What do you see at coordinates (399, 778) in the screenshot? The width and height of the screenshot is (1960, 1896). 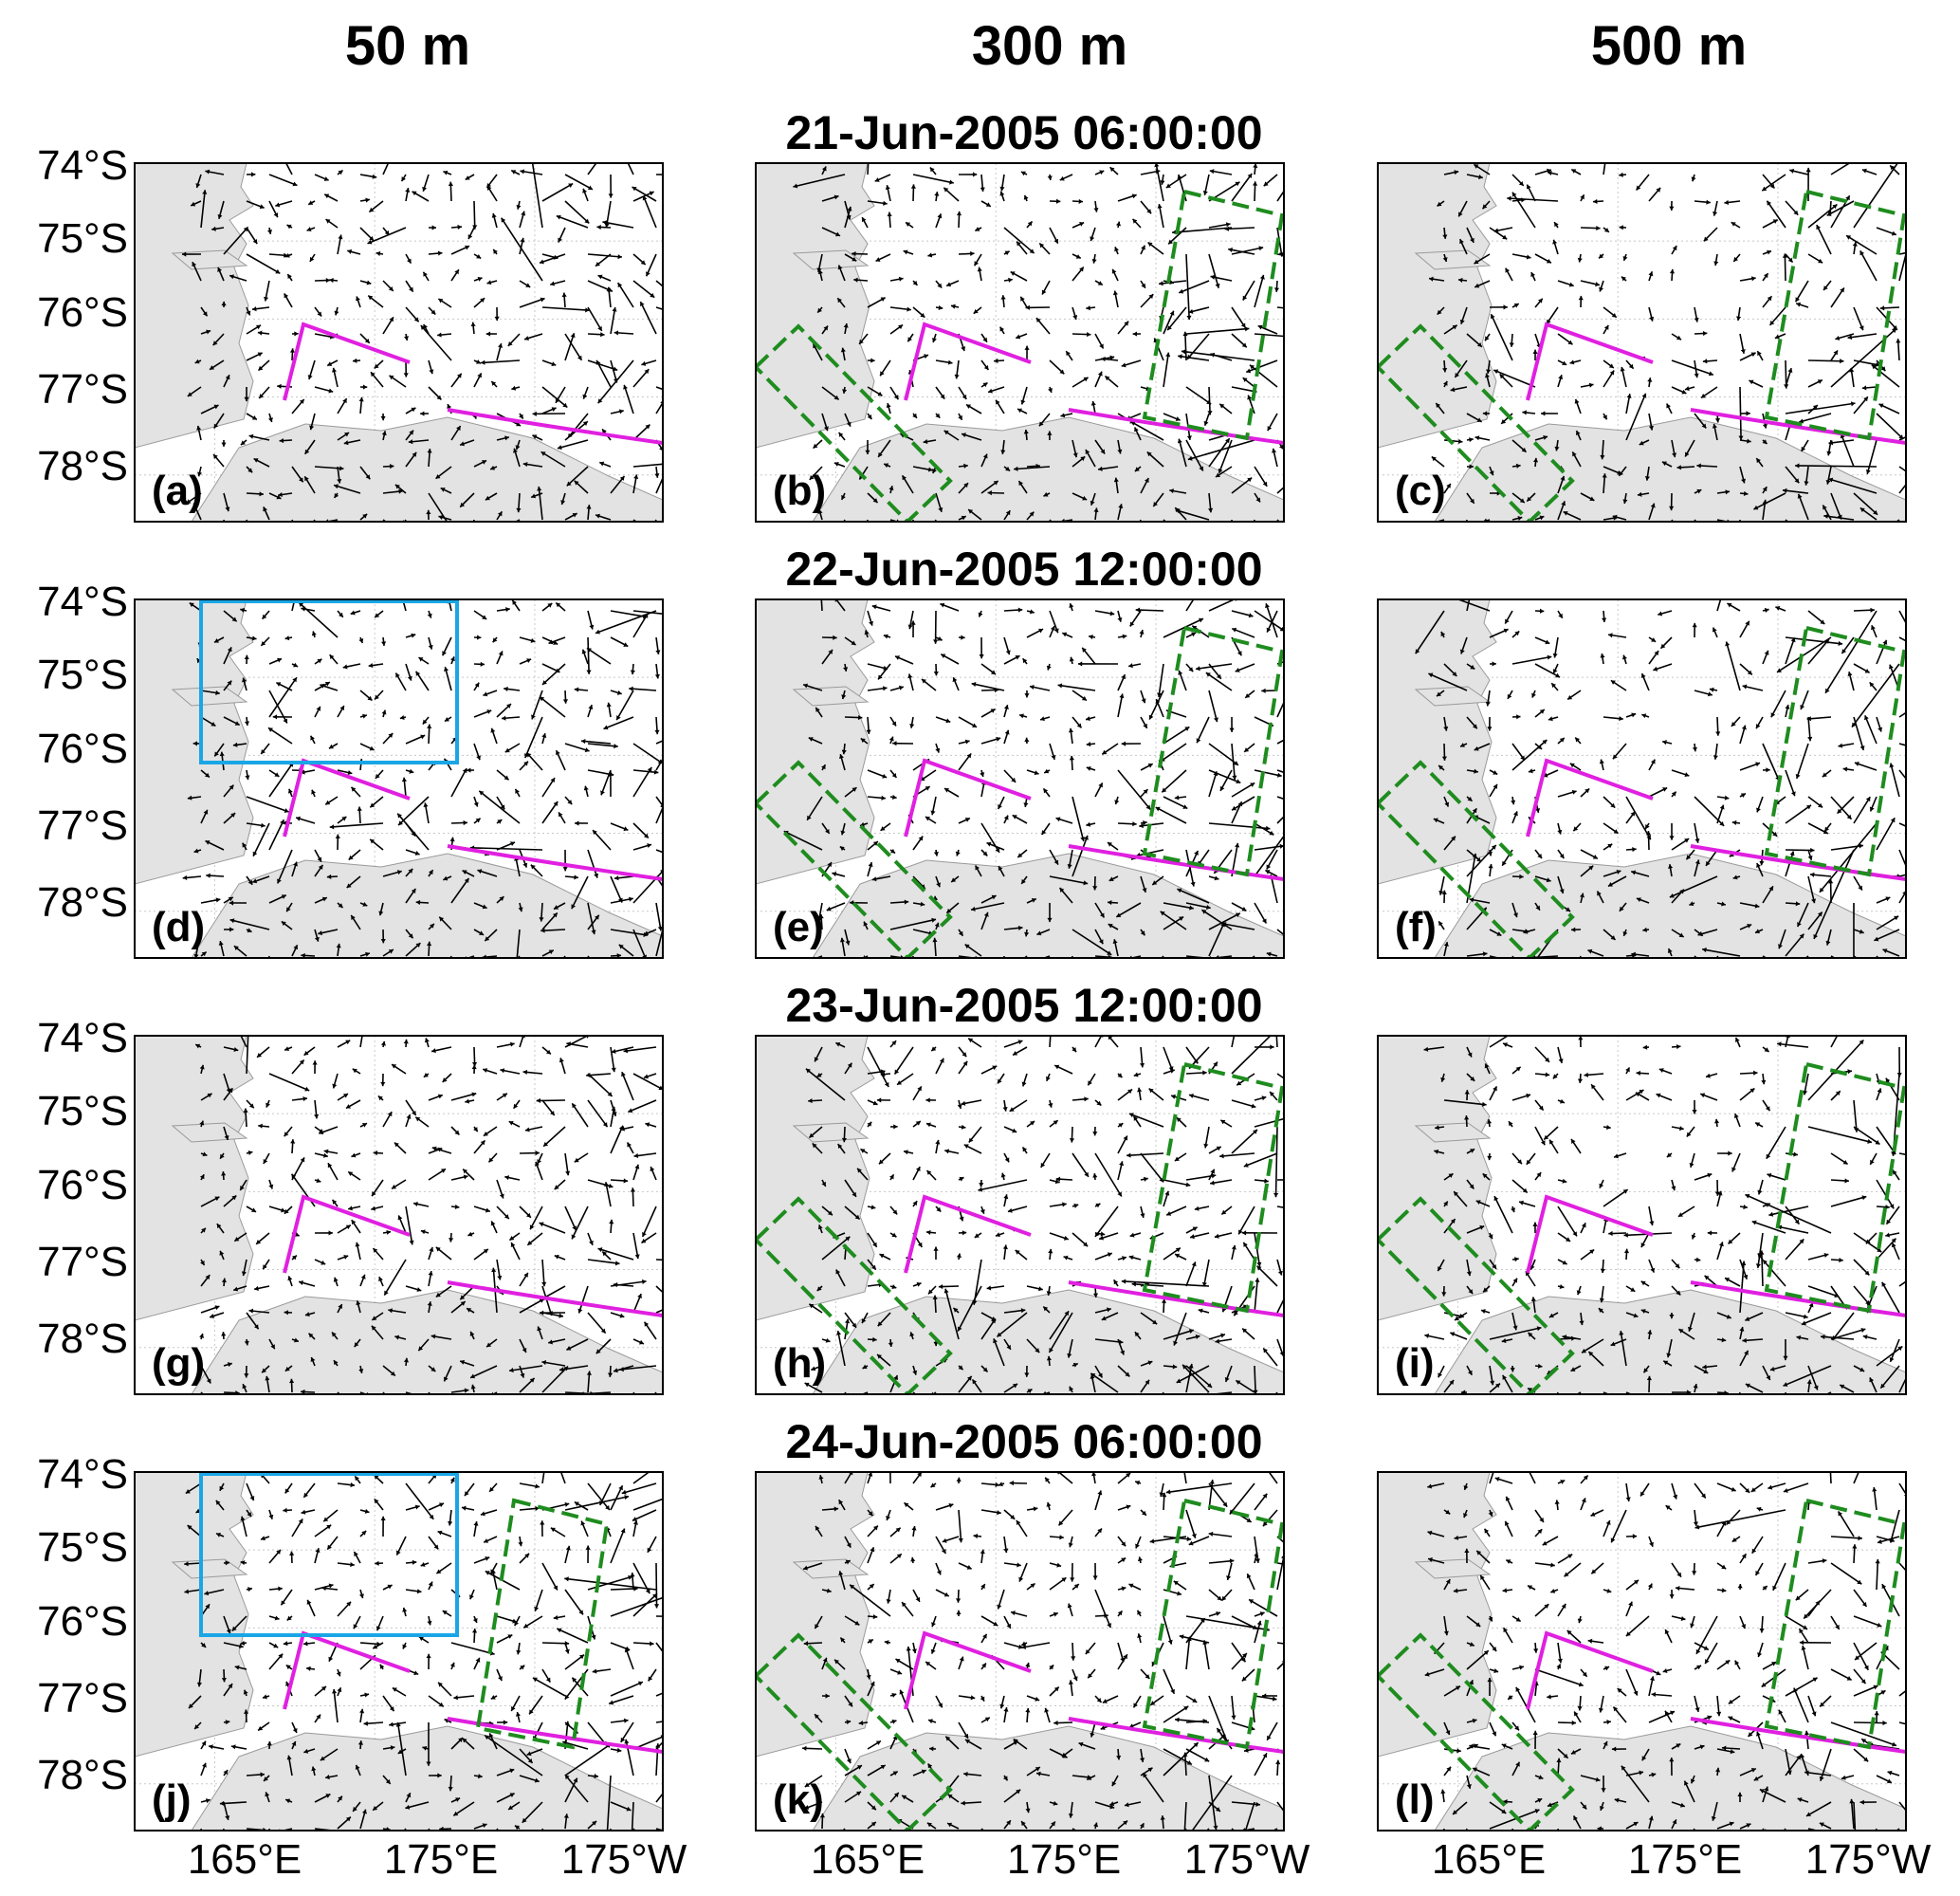 I see `panel-frame` at bounding box center [399, 778].